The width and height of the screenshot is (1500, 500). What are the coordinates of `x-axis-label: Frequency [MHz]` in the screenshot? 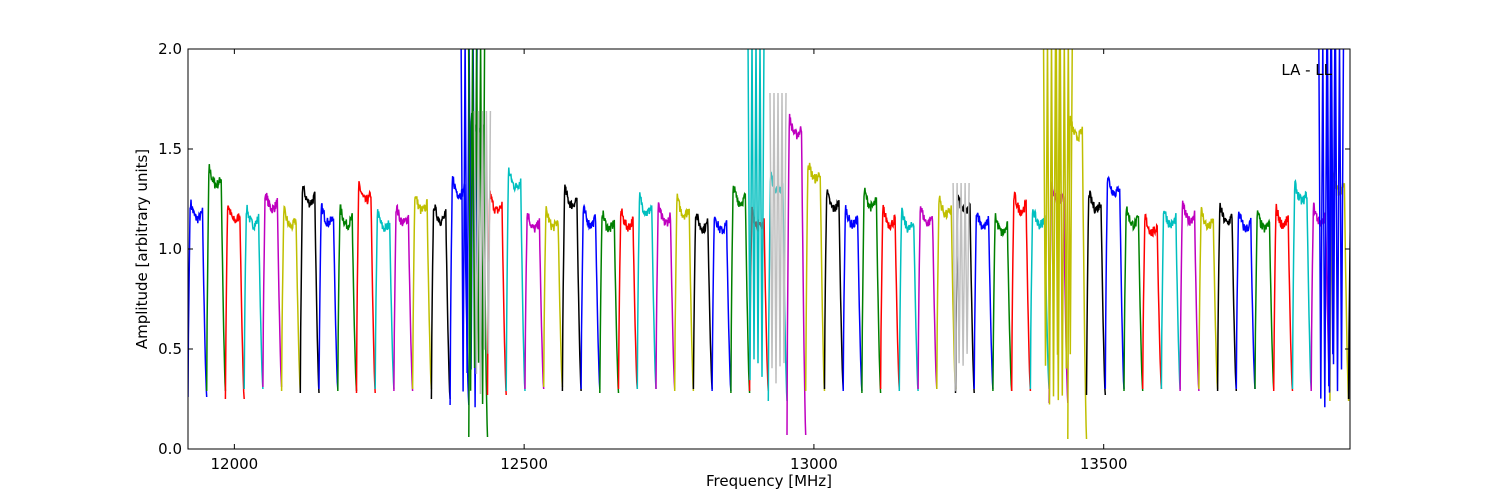 It's located at (769, 481).